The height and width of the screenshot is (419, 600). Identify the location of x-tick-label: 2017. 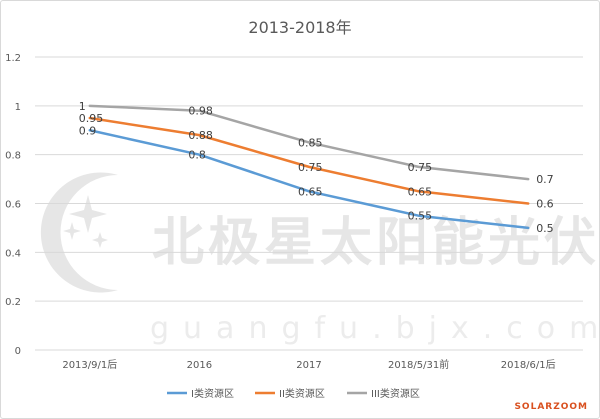
(308, 365).